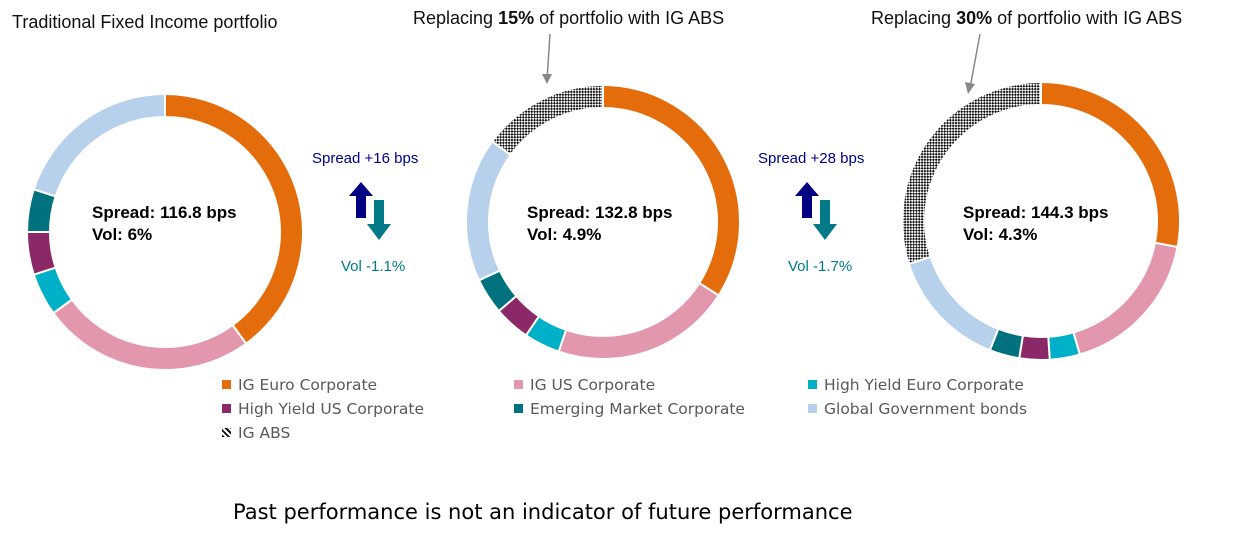  I want to click on spread-delta-2: Spread +28 bps, so click(811, 158).